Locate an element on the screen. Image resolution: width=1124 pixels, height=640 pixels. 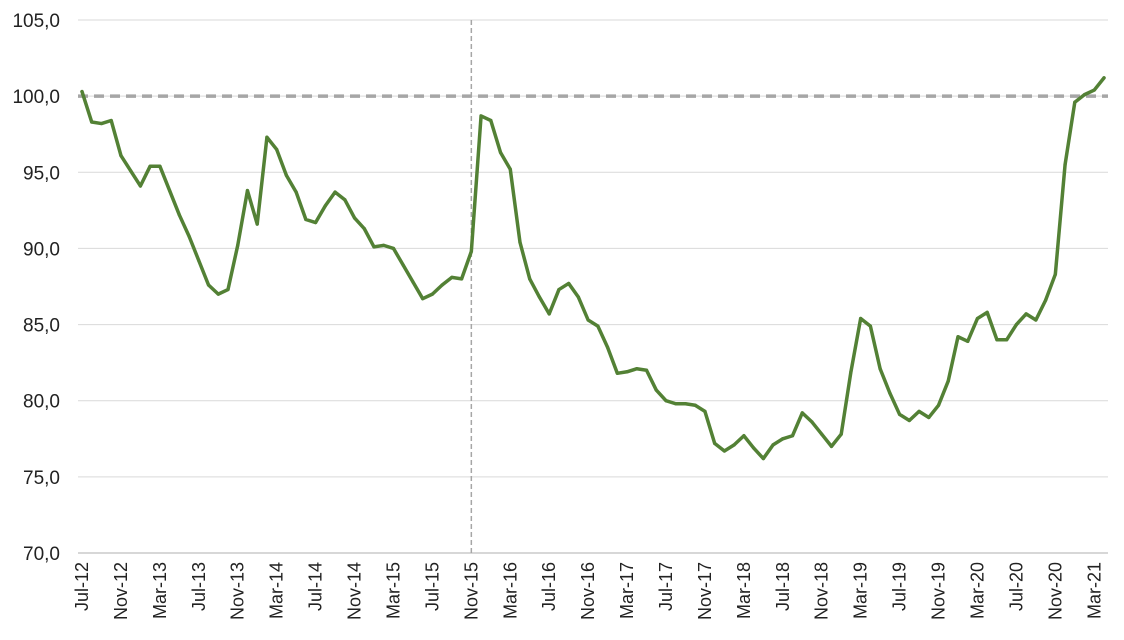
x-tick-label: Jul-13 is located at coordinates (199, 586).